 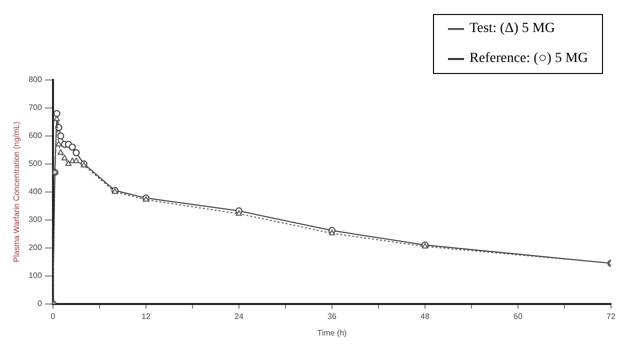 I want to click on y-tick-label: 0, so click(x=39, y=303).